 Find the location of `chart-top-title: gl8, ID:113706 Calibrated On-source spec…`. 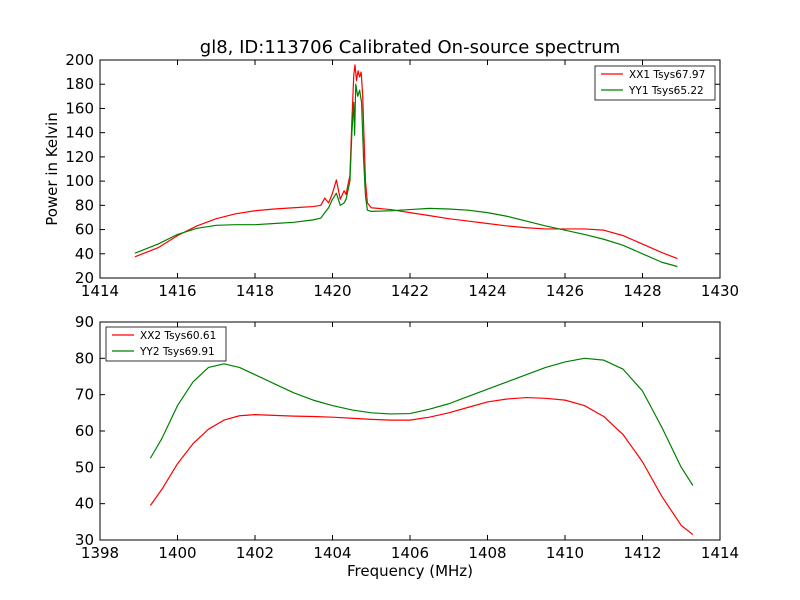

chart-top-title: gl8, ID:113706 Calibrated On-source spec… is located at coordinates (410, 47).